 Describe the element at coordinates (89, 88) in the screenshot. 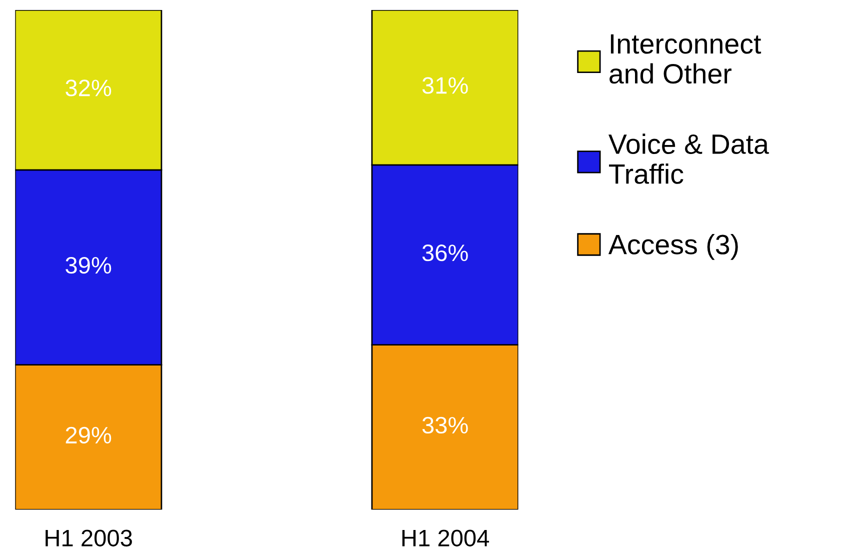

I see `data-label: 32%` at that location.